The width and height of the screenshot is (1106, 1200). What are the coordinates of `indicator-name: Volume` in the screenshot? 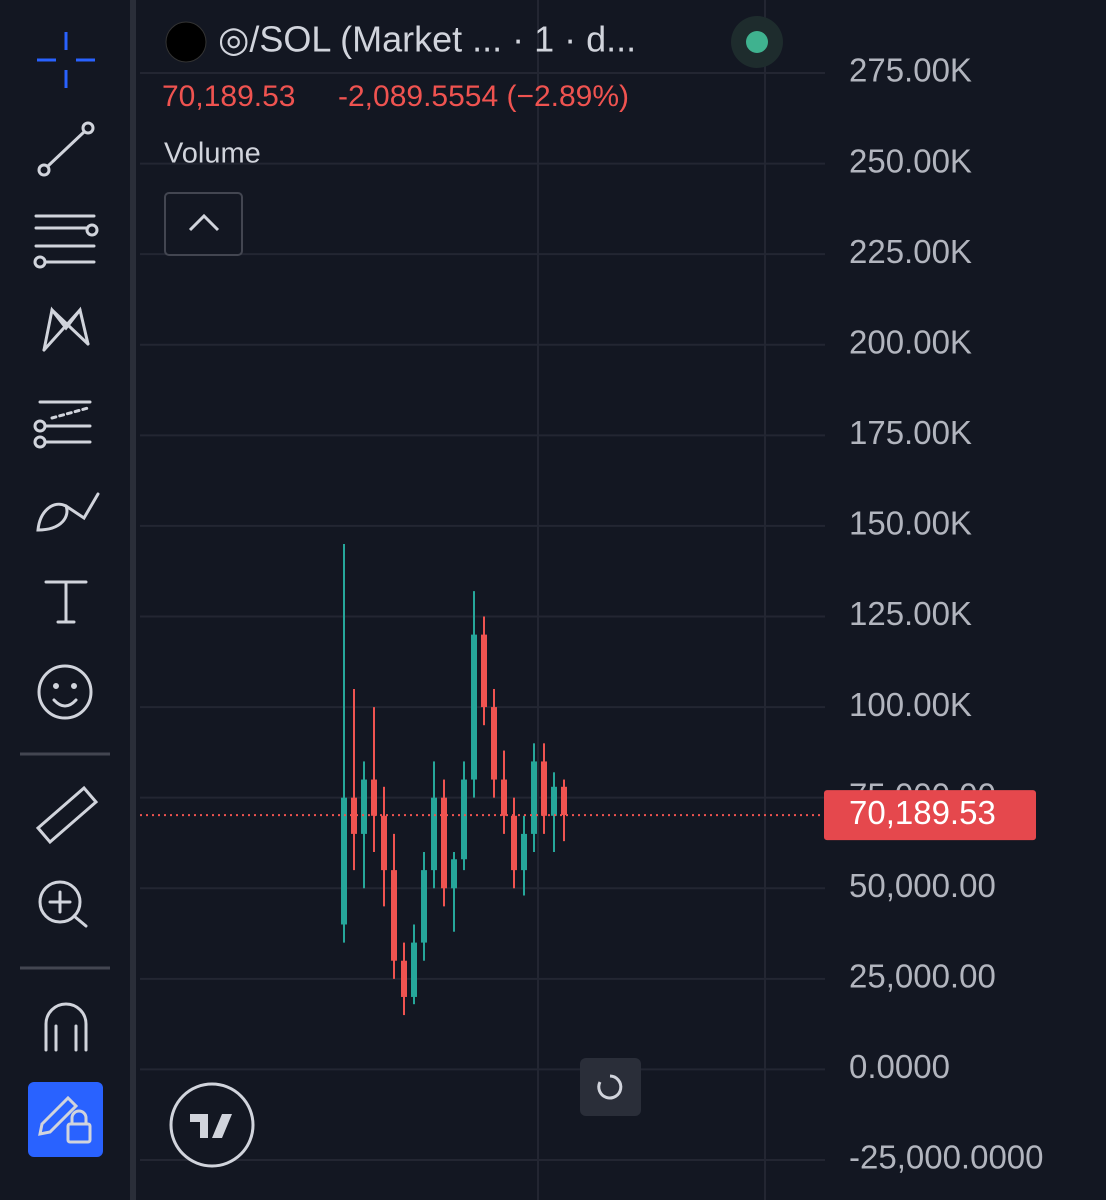 It's located at (212, 154).